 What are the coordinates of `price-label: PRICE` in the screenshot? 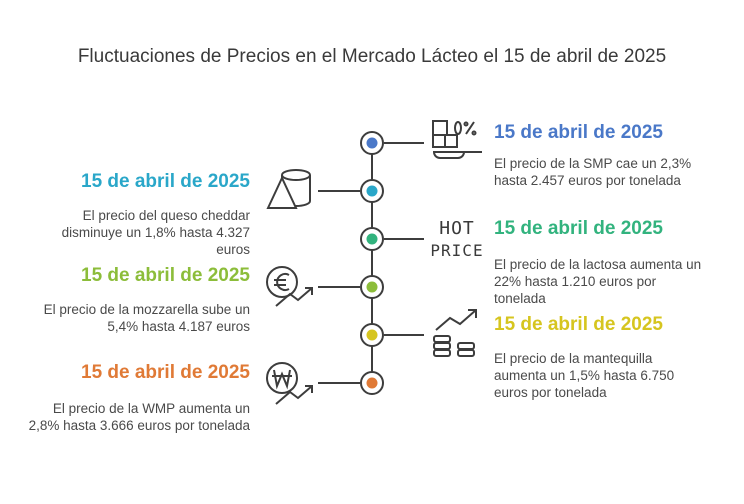 It's located at (457, 250).